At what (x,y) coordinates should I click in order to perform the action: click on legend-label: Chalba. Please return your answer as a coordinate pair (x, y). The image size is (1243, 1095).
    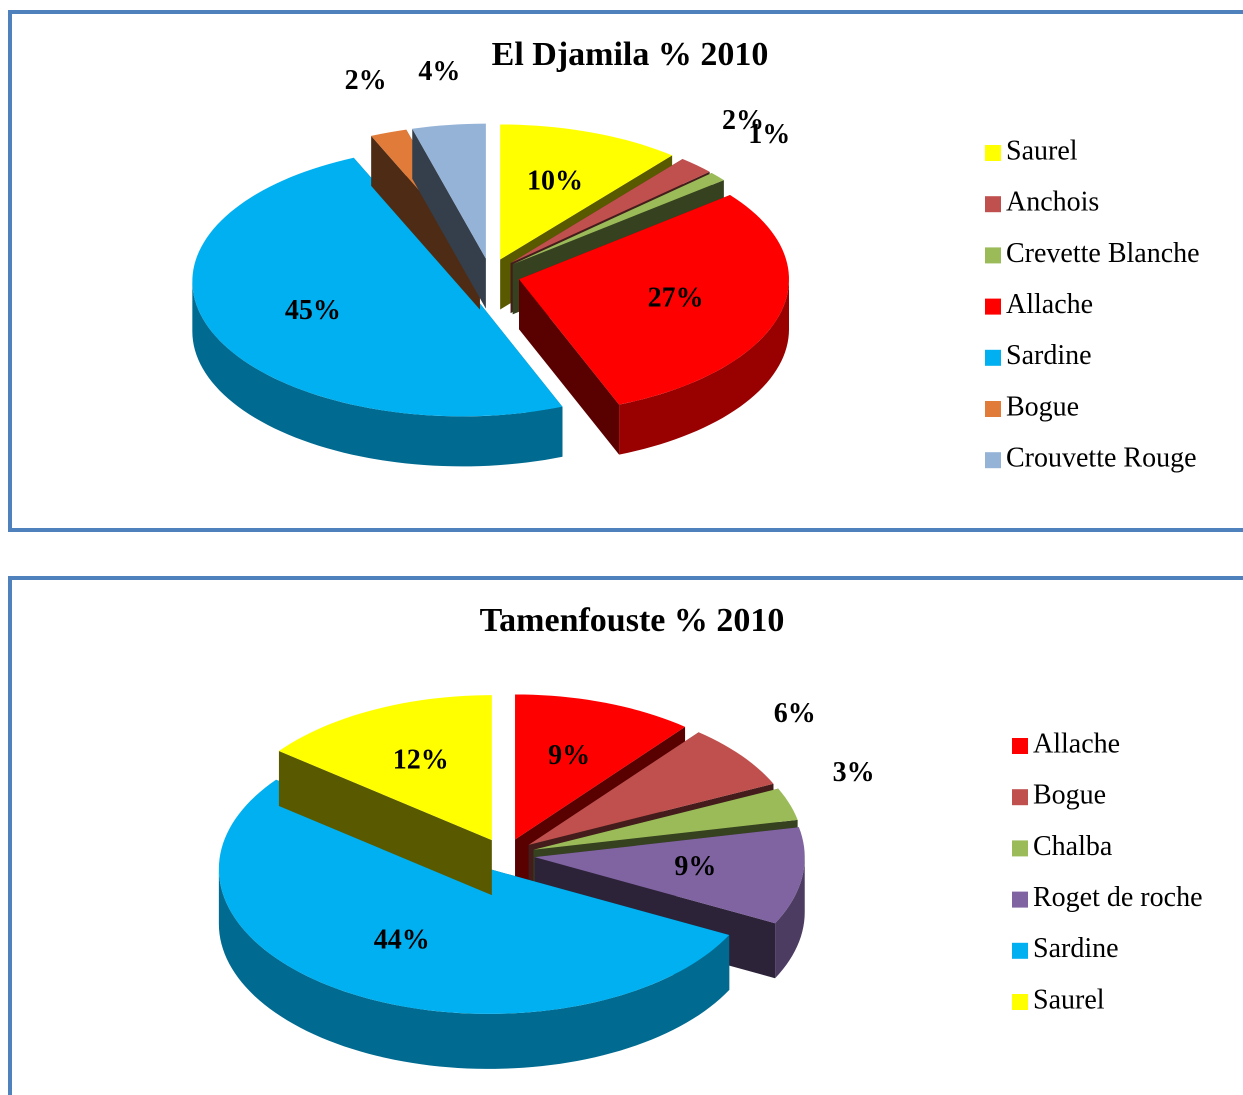
    Looking at the image, I should click on (1073, 846).